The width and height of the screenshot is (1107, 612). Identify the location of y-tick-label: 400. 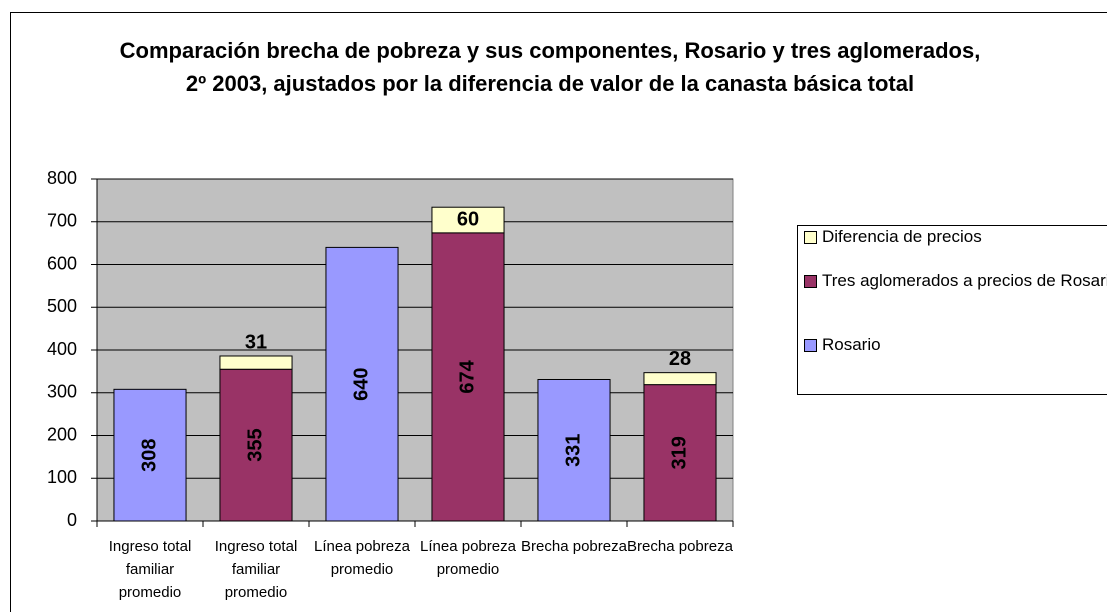
(62, 349).